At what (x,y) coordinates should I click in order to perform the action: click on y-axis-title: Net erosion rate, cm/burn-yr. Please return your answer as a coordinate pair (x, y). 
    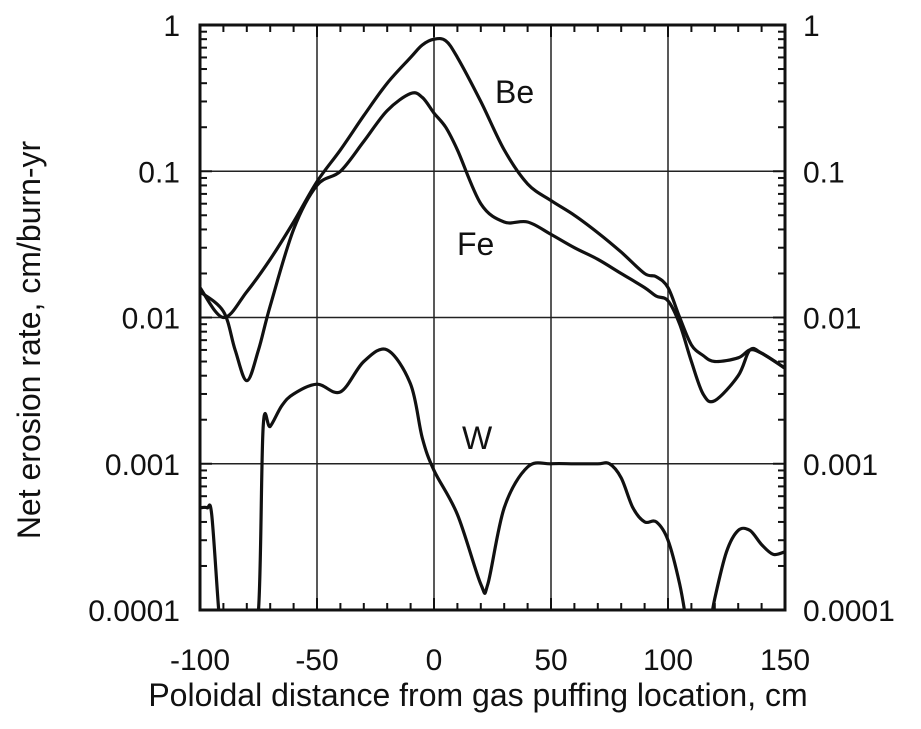
    Looking at the image, I should click on (29, 339).